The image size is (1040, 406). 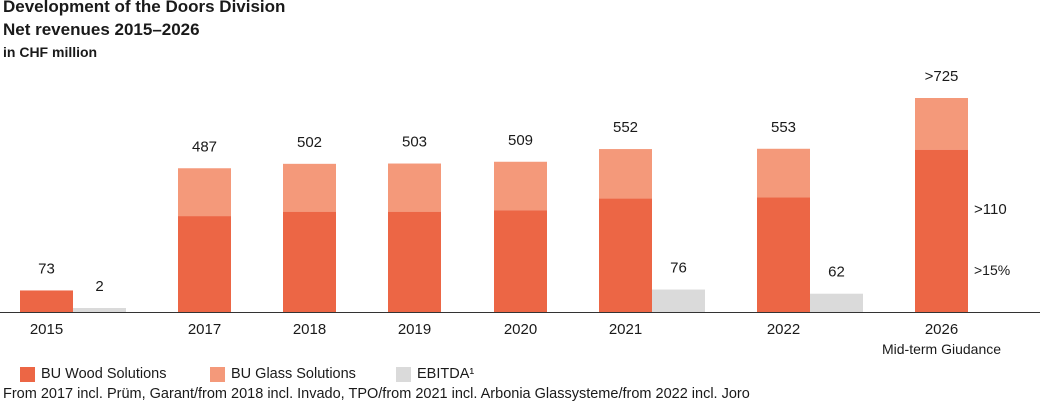 I want to click on legend-item-ebitda: EBITDA¹, so click(x=435, y=374).